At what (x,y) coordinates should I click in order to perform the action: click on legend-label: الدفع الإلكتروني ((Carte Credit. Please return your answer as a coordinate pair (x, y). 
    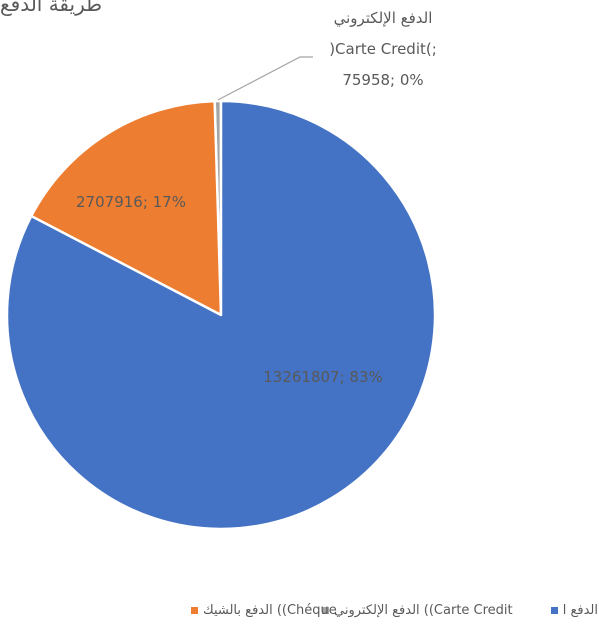
    Looking at the image, I should click on (423, 610).